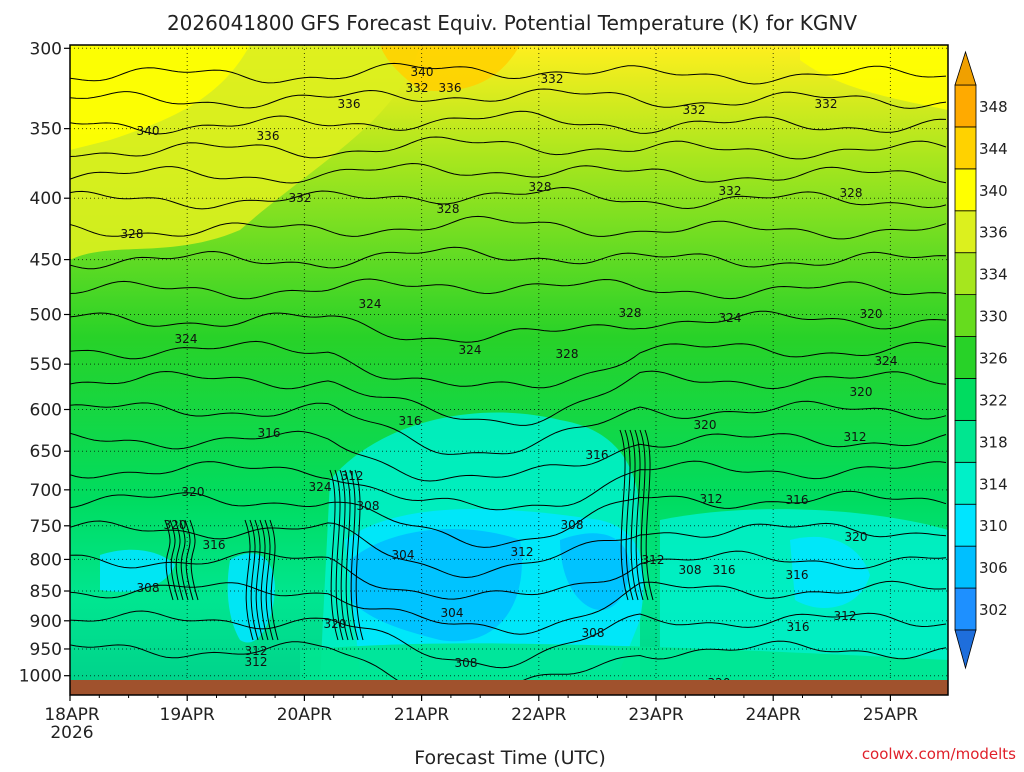 The image size is (1024, 772). What do you see at coordinates (993, 568) in the screenshot?
I see `colorbar-tick-label: 306` at bounding box center [993, 568].